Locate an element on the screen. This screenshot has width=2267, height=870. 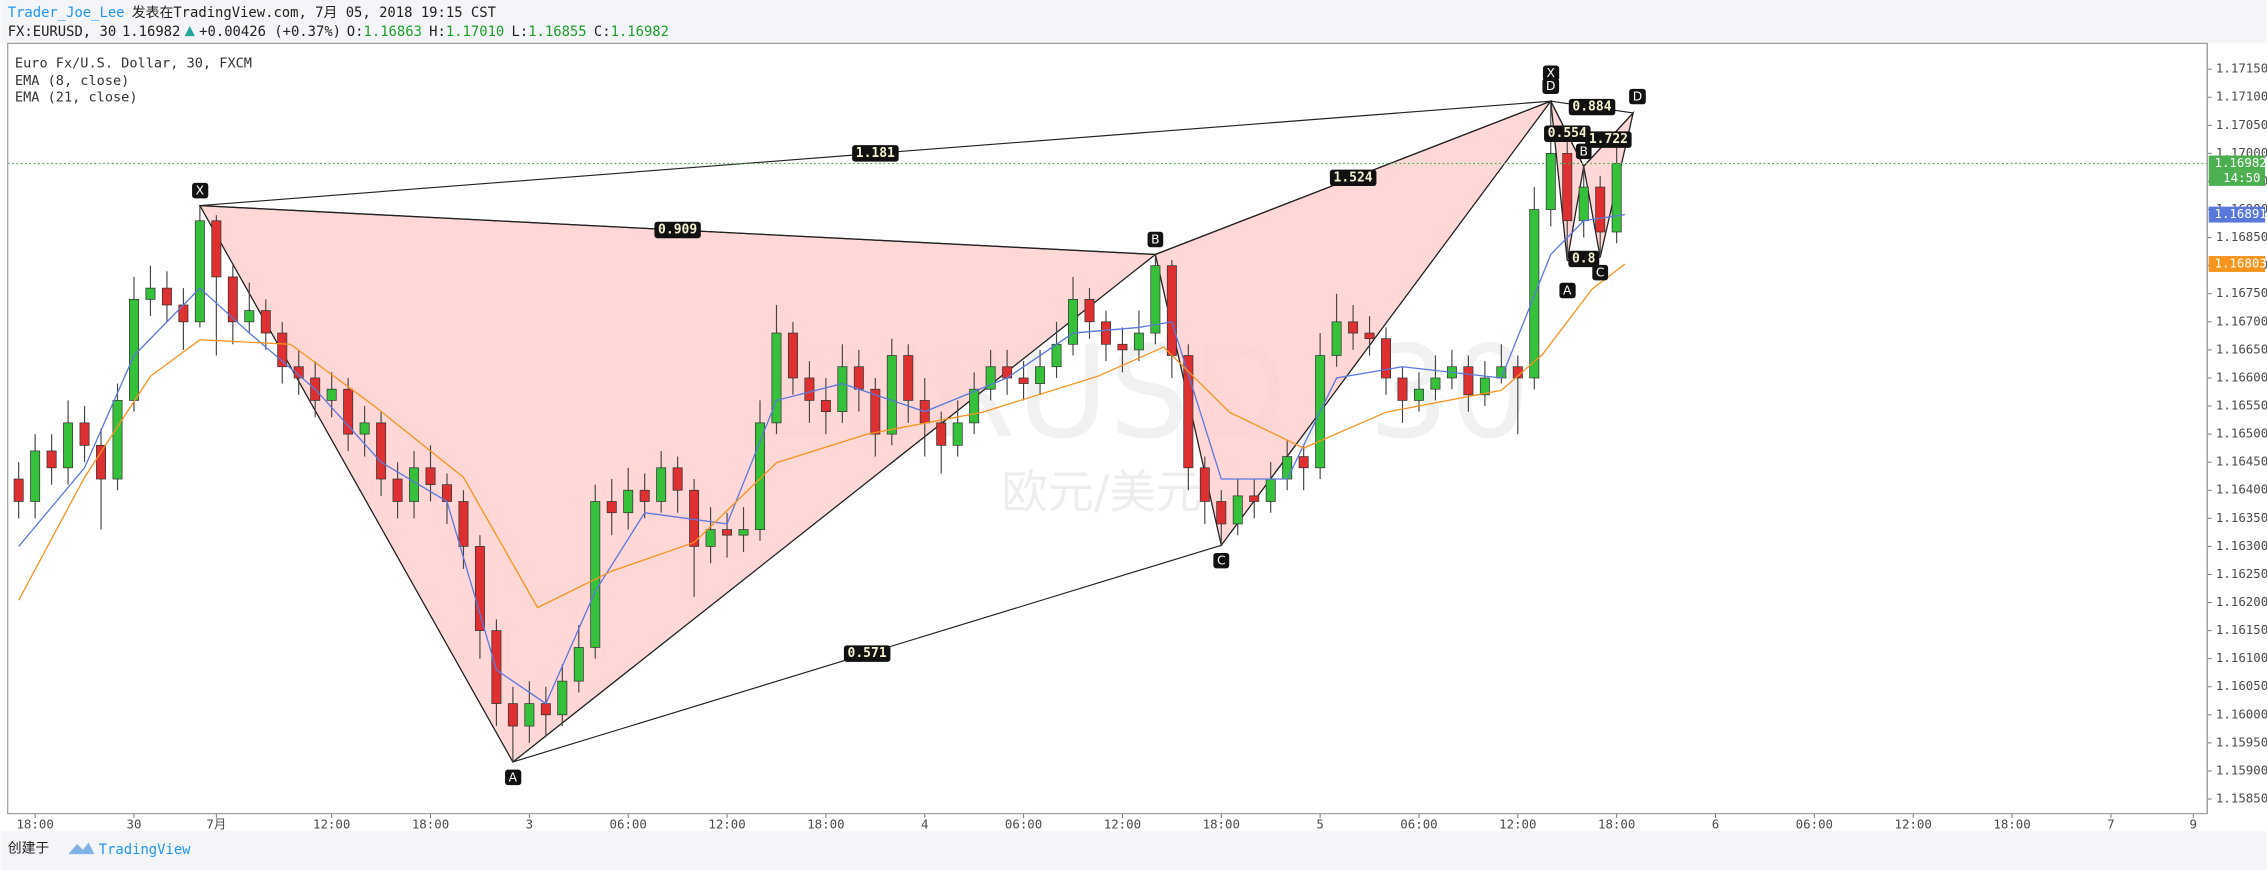
pattern-ratio-label: 1.524 is located at coordinates (1353, 177).